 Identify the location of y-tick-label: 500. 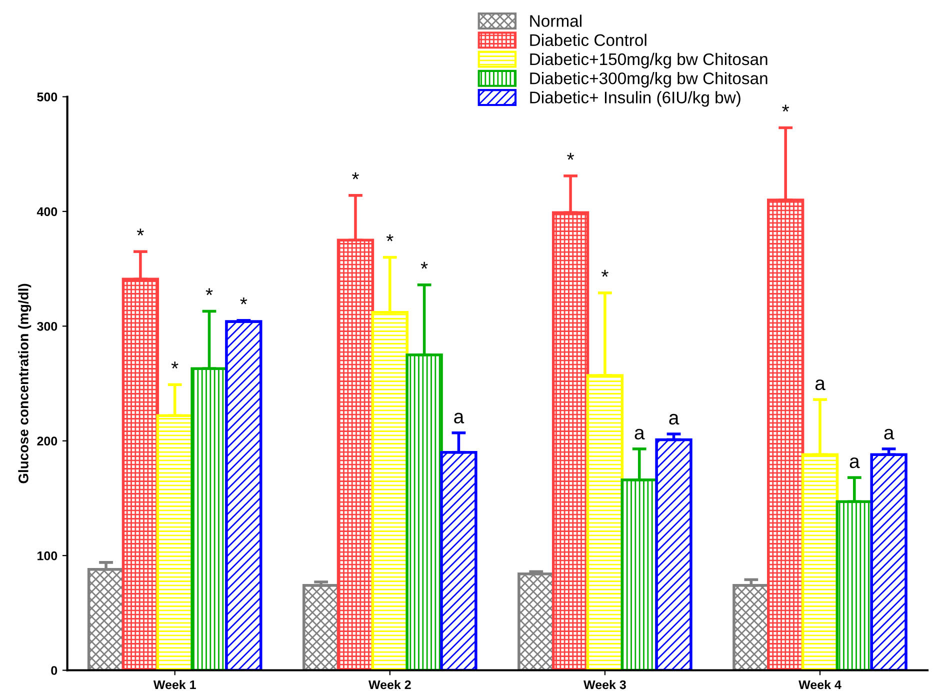
(47, 97).